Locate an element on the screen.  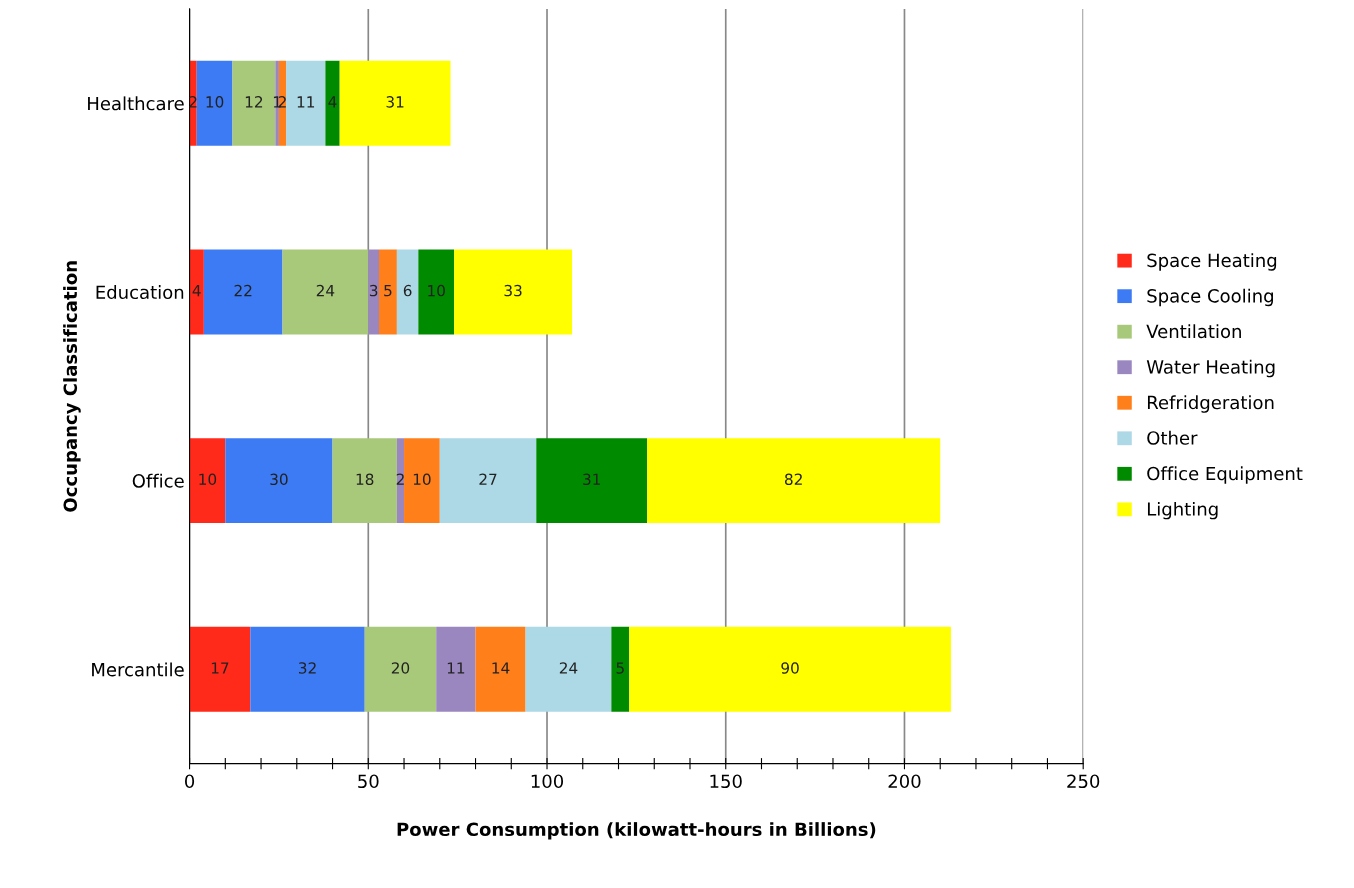
data-label: 20 is located at coordinates (400, 668).